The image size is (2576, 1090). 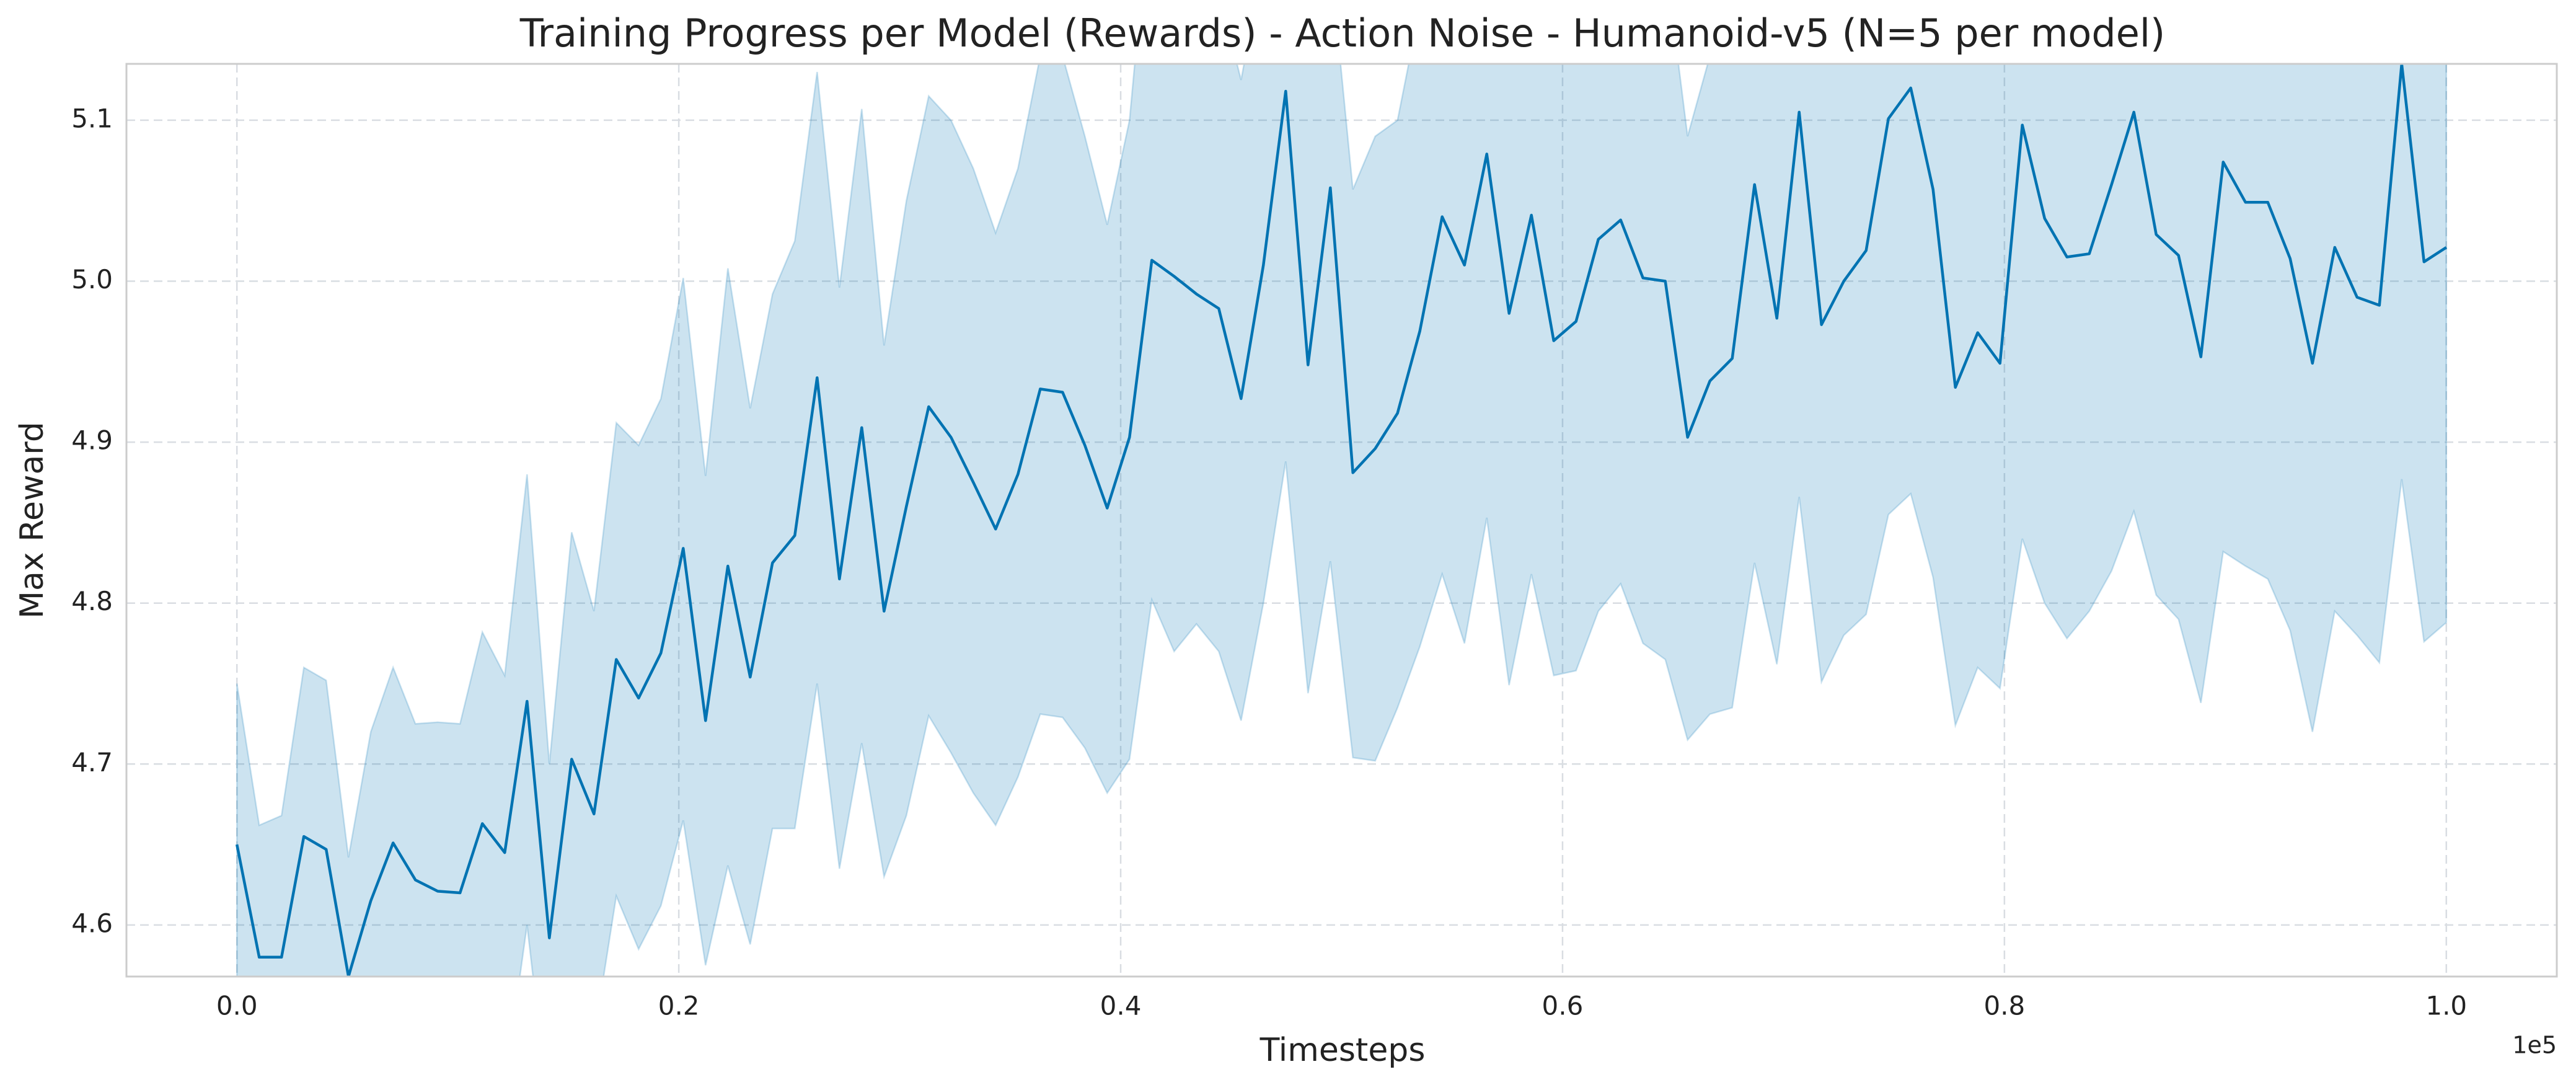 I want to click on x-axis-label: Timesteps, so click(x=1342, y=1050).